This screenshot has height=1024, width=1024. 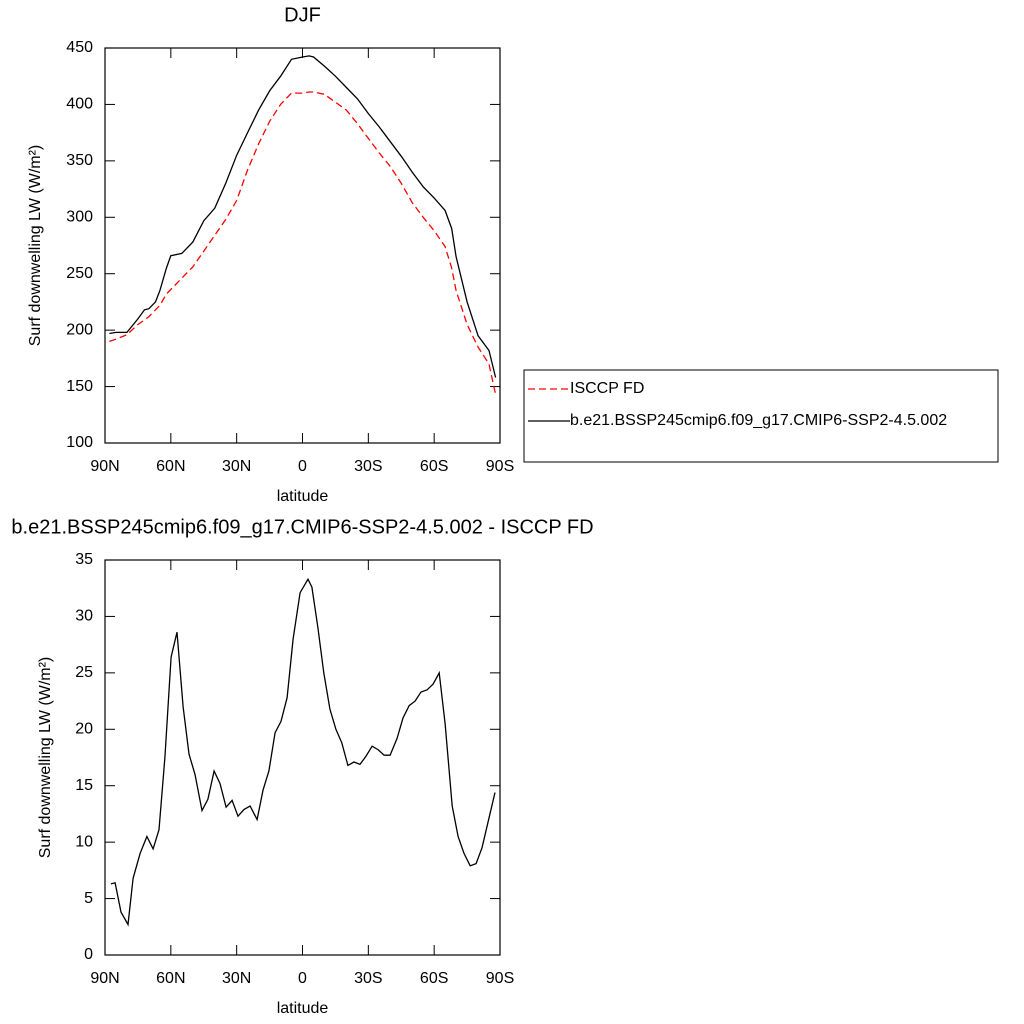 I want to click on chart-title: DJF, so click(x=302, y=15).